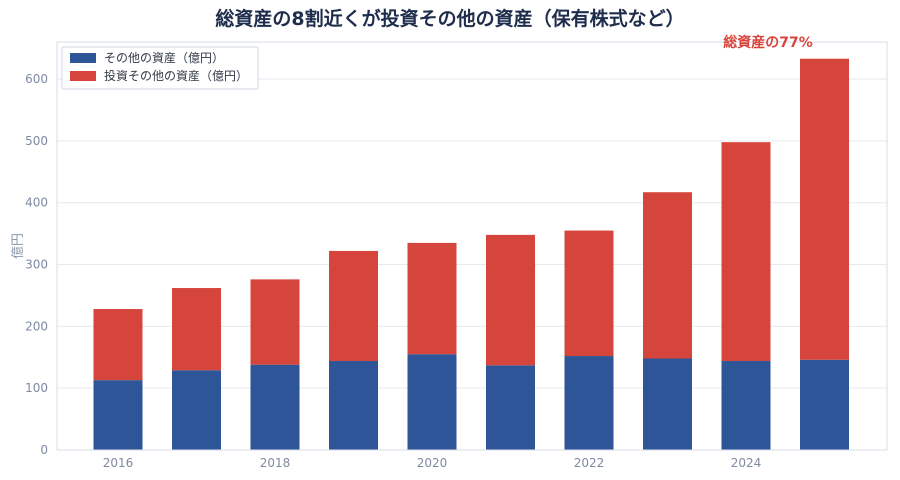 The width and height of the screenshot is (900, 480). I want to click on bar-other-assets-2023, so click(667, 404).